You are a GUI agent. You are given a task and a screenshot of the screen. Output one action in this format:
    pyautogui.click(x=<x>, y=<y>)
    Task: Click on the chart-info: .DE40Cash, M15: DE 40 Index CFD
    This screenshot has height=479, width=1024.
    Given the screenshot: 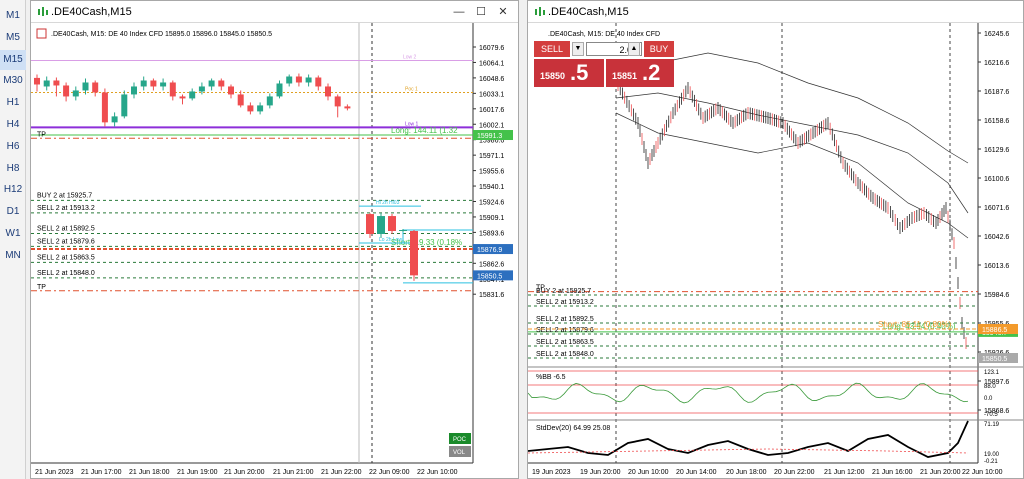 What is the action you would take?
    pyautogui.click(x=604, y=34)
    